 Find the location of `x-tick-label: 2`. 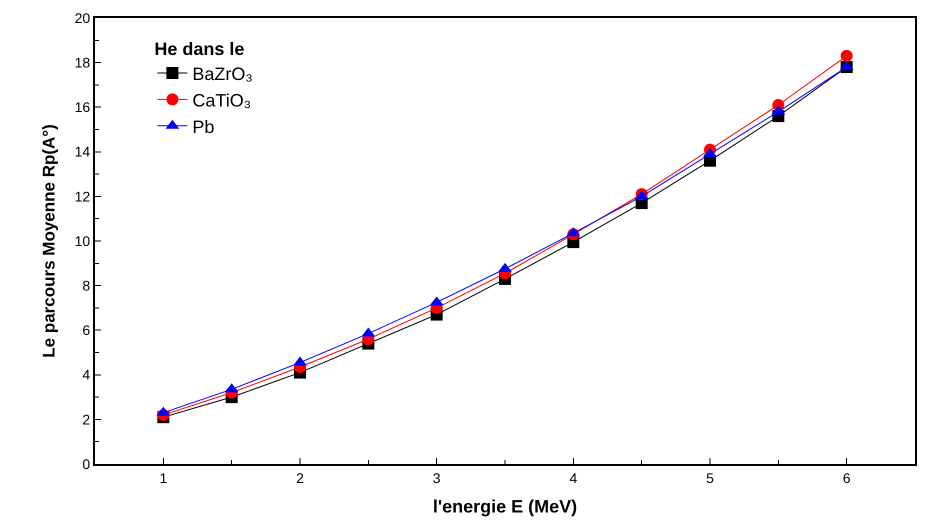

x-tick-label: 2 is located at coordinates (300, 478).